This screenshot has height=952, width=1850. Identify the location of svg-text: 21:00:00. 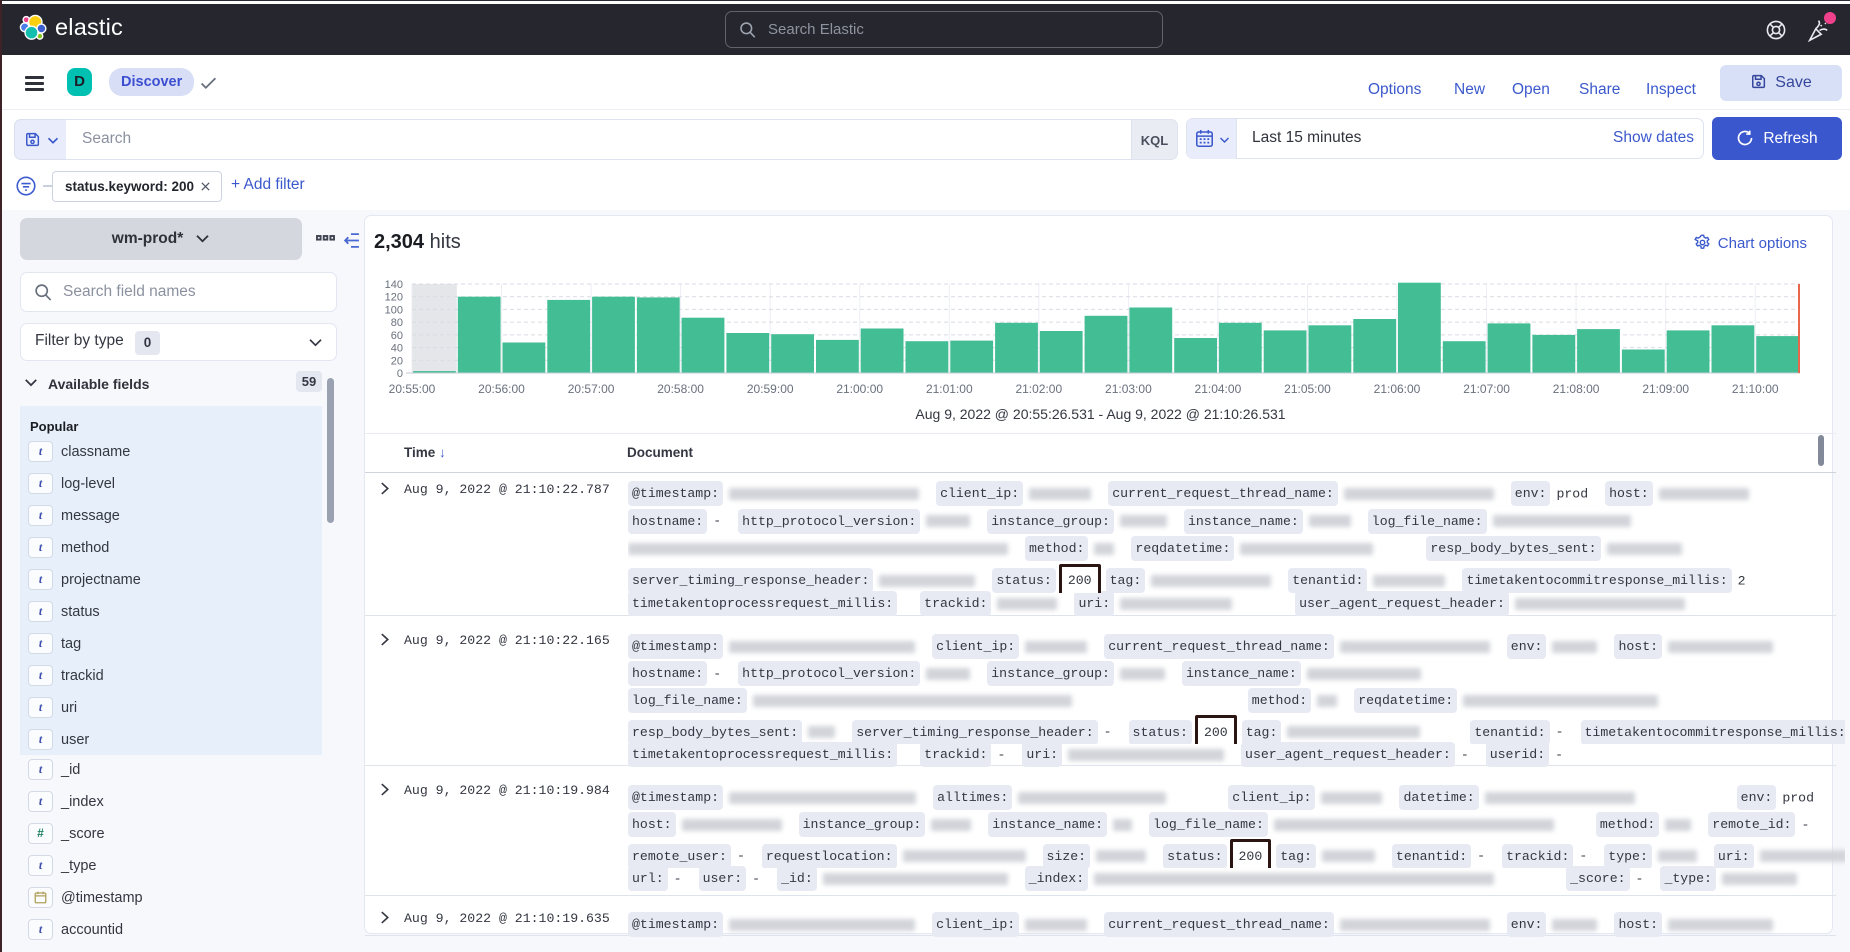
(859, 389).